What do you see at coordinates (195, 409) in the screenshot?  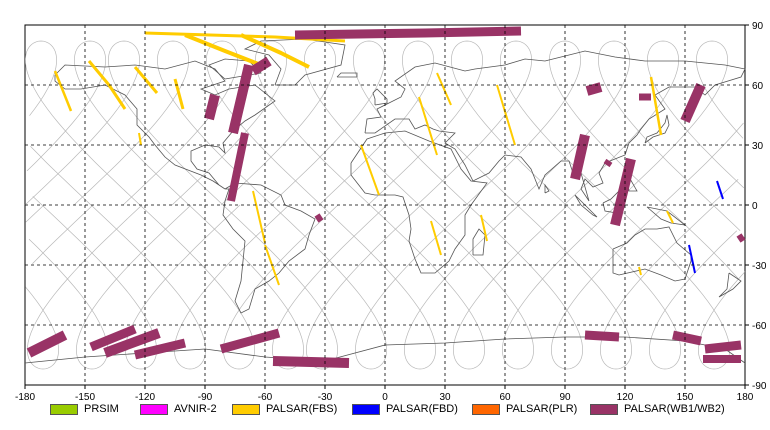 I see `legend-label: AVNIR-2` at bounding box center [195, 409].